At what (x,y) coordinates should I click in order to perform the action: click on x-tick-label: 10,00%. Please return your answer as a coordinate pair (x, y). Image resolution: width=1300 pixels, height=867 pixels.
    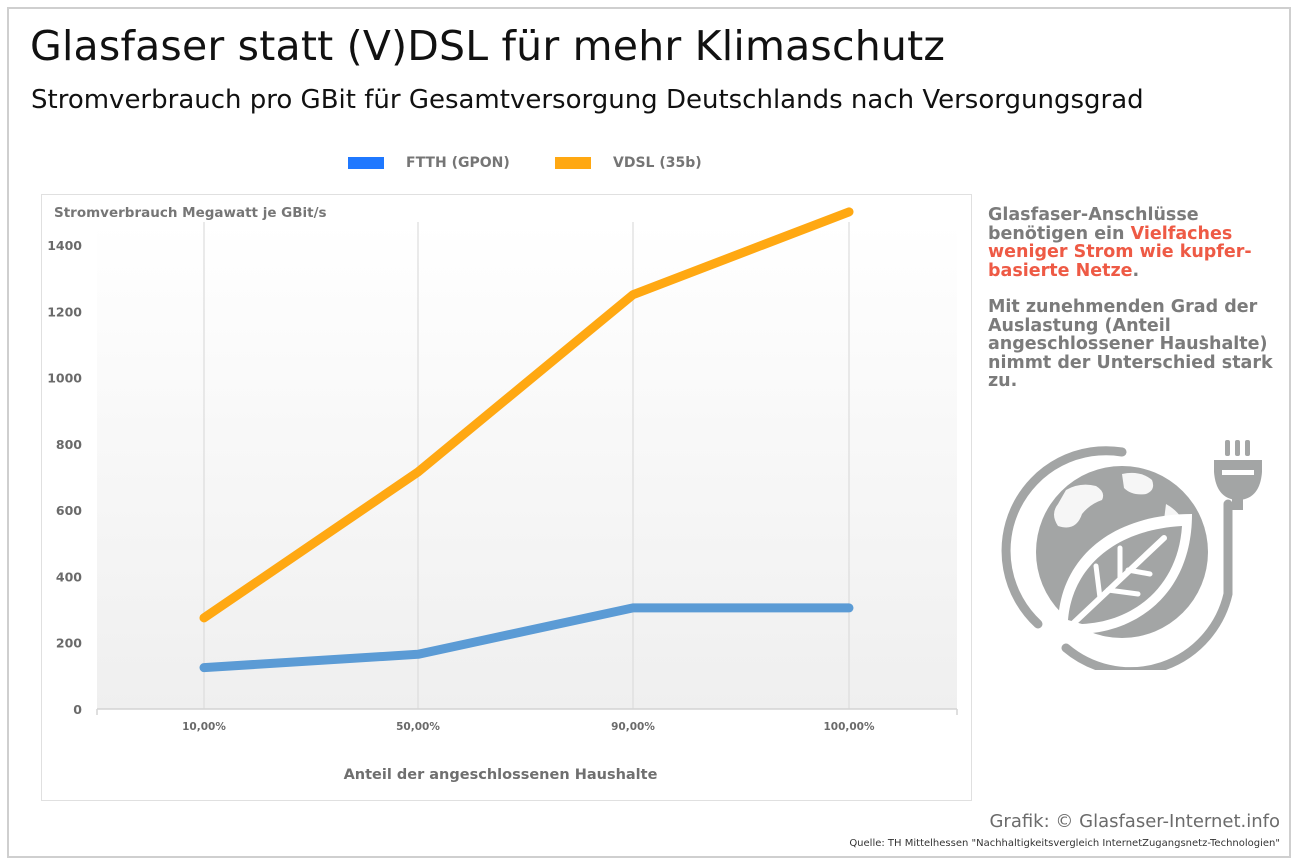
    Looking at the image, I should click on (204, 727).